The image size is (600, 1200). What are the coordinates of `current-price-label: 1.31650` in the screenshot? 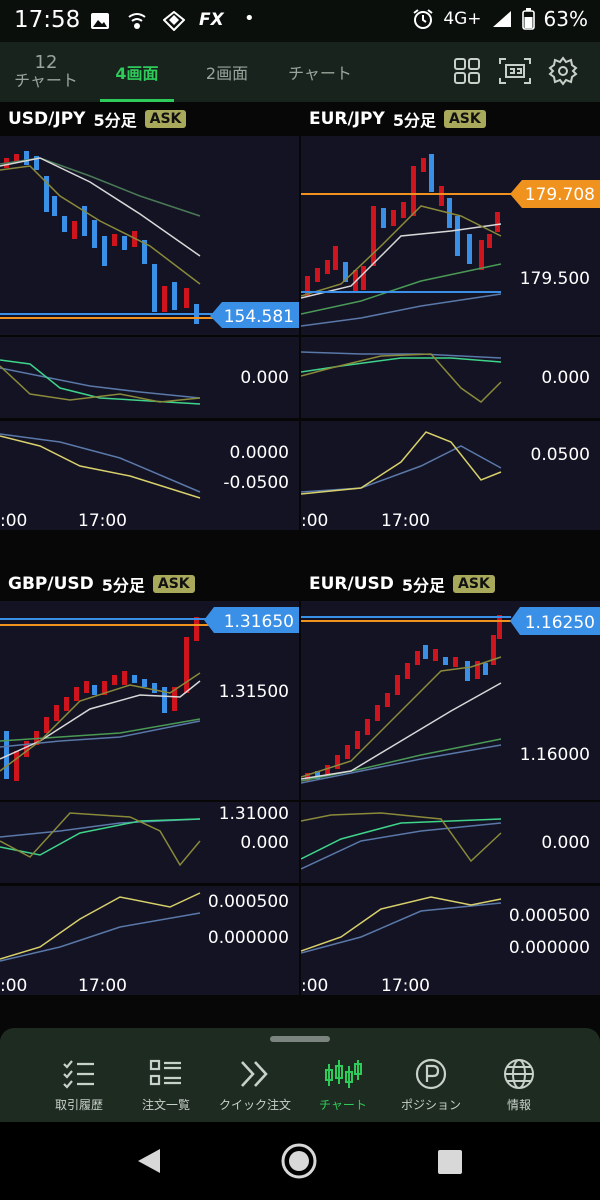 It's located at (259, 622).